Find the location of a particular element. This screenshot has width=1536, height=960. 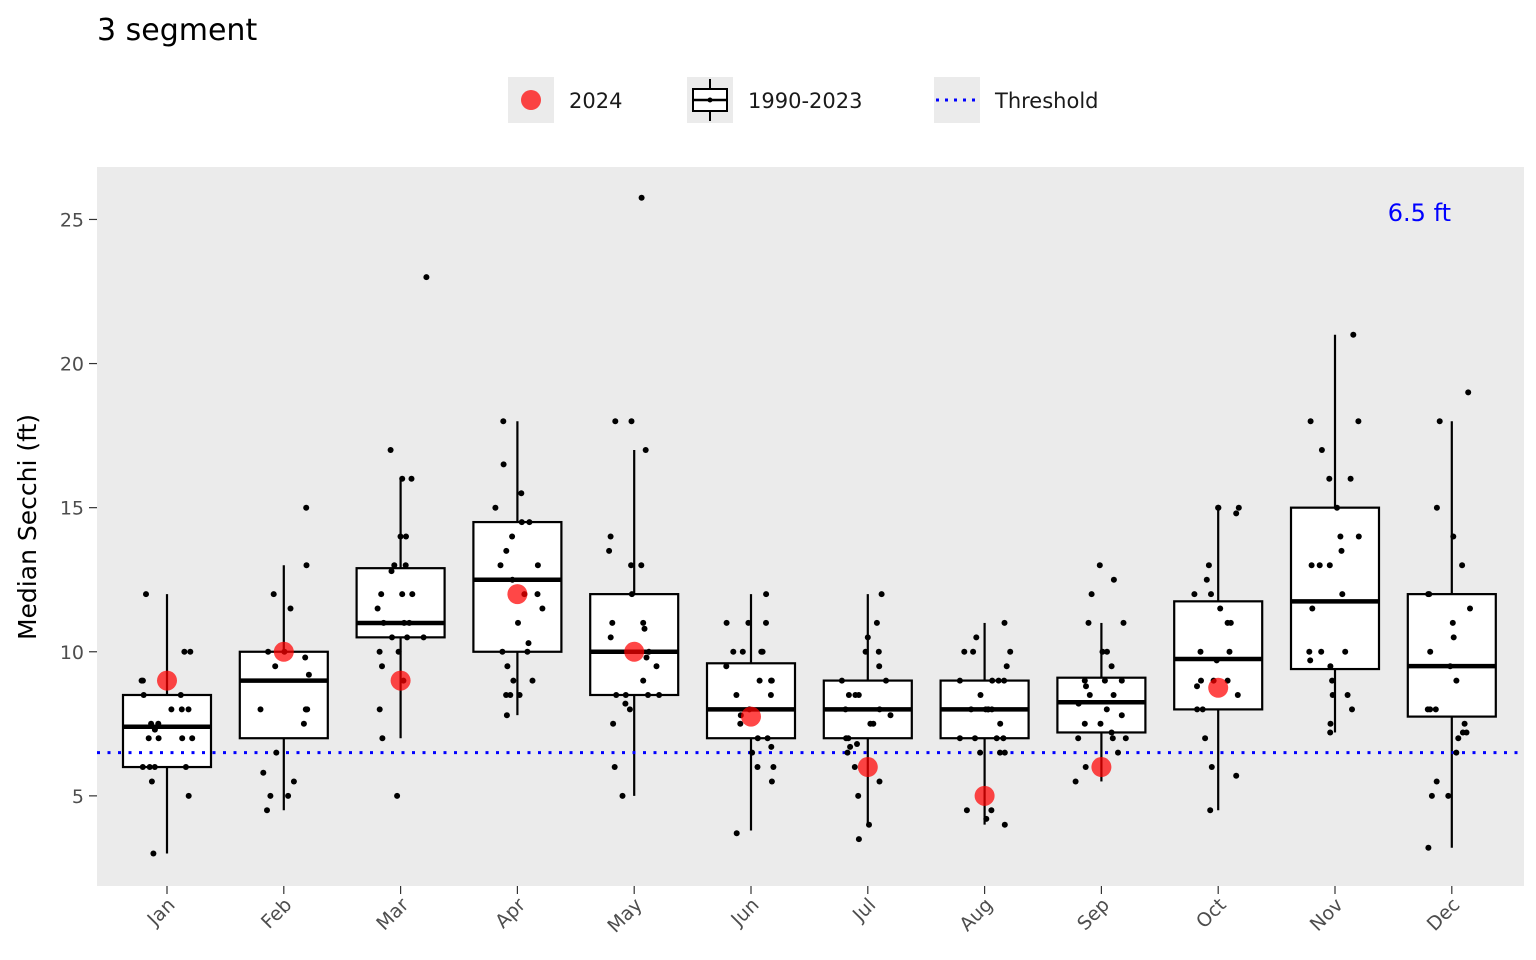

y-tick-label: 25 is located at coordinates (72, 220).